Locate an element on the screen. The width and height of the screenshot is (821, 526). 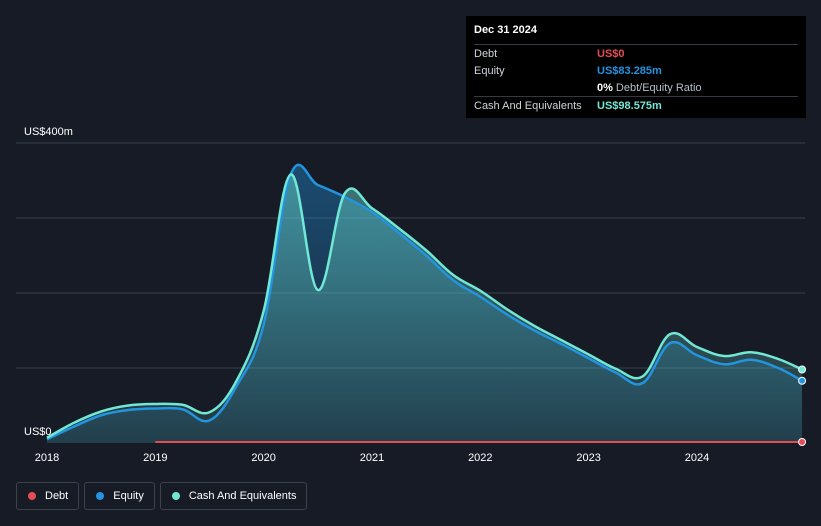
y-axis-top-label: US$400m is located at coordinates (48, 132).